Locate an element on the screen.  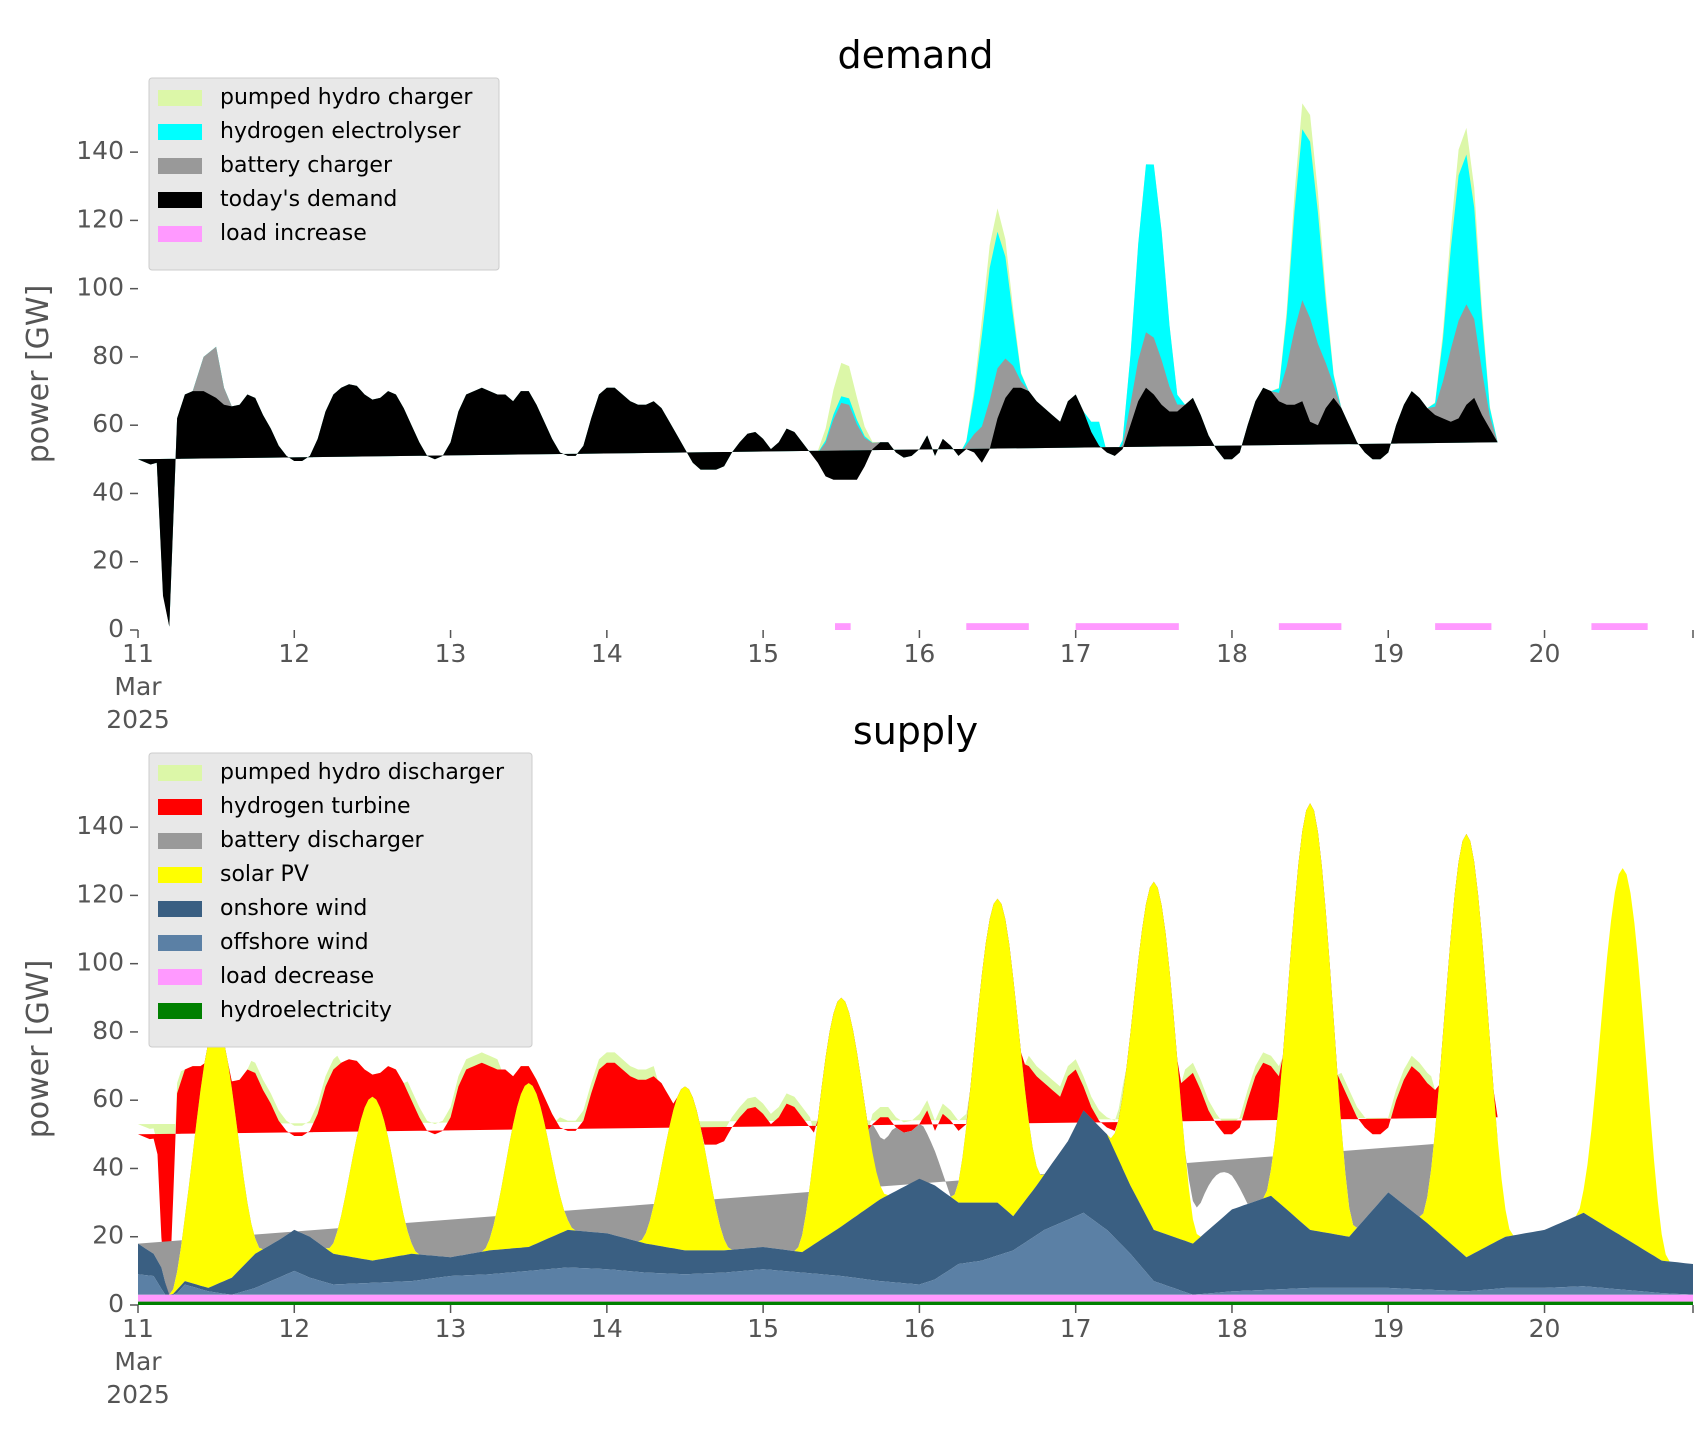
legend-label: onshore wind is located at coordinates (293, 908).